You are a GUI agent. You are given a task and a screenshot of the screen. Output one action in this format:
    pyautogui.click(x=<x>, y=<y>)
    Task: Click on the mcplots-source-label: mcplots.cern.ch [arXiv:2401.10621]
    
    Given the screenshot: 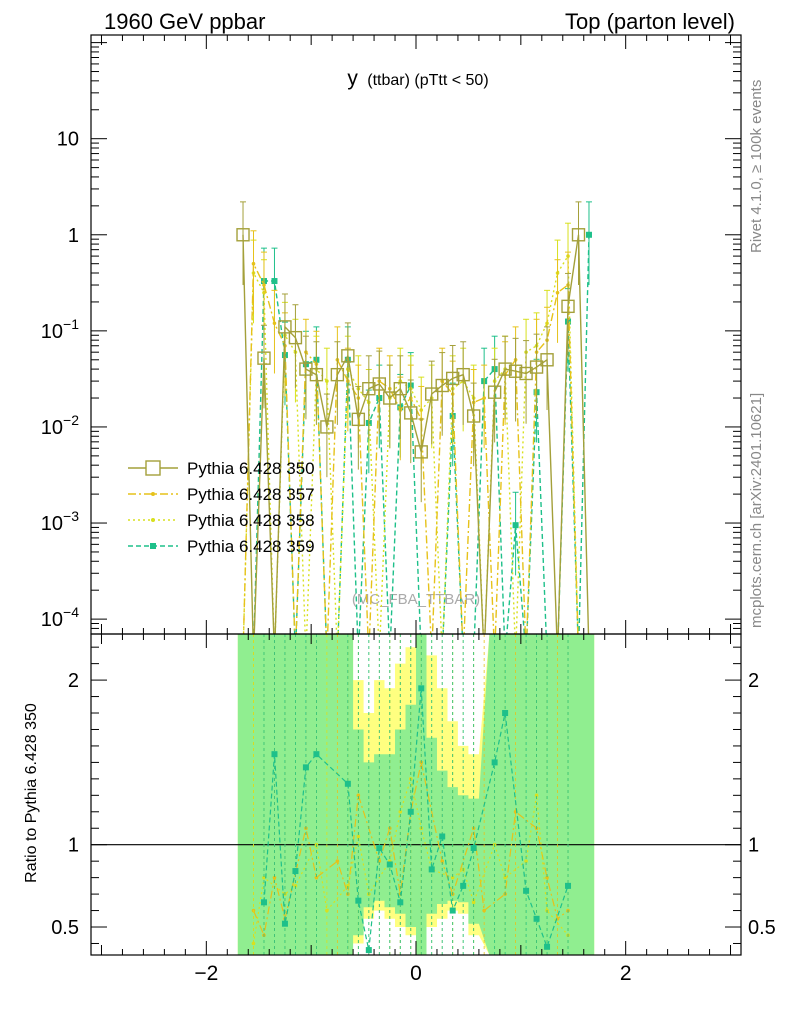 What is the action you would take?
    pyautogui.click(x=756, y=510)
    